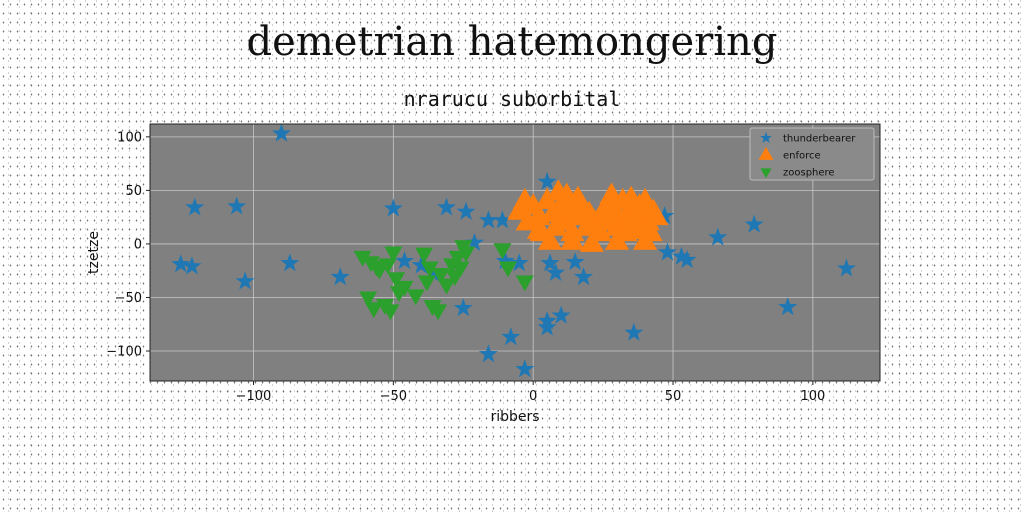 The height and width of the screenshot is (512, 1024). I want to click on y-tick-label: −50, so click(128, 298).